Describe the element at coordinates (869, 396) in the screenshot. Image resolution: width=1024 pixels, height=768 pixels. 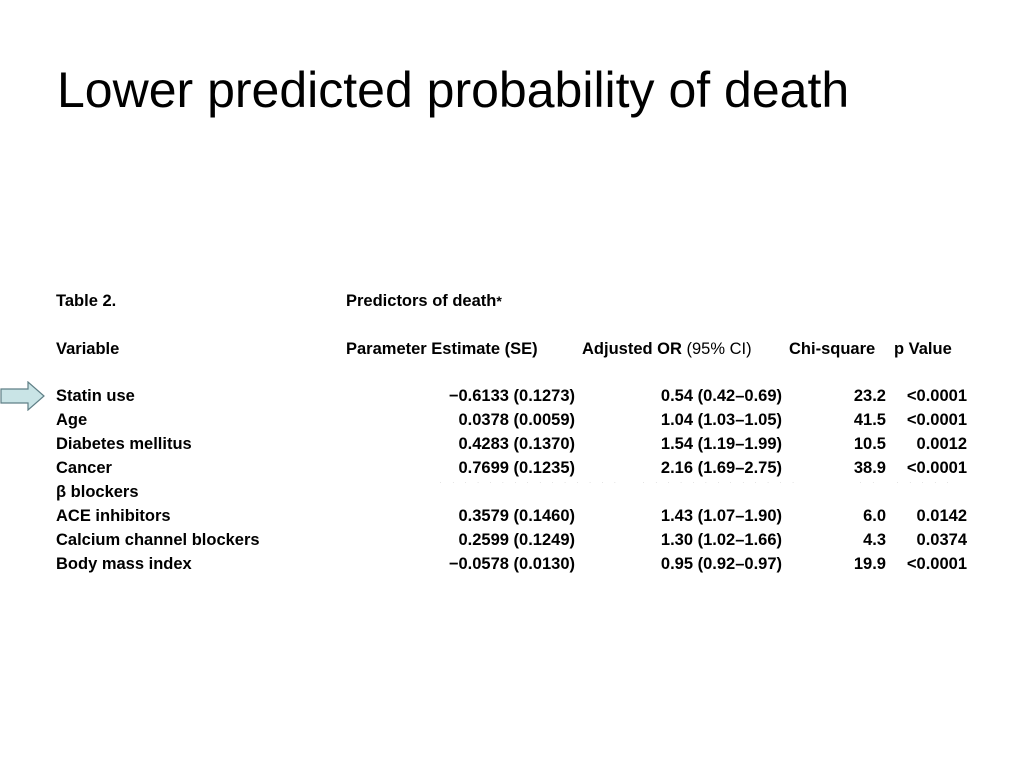
I see `cell-chi-square: 23.2` at that location.